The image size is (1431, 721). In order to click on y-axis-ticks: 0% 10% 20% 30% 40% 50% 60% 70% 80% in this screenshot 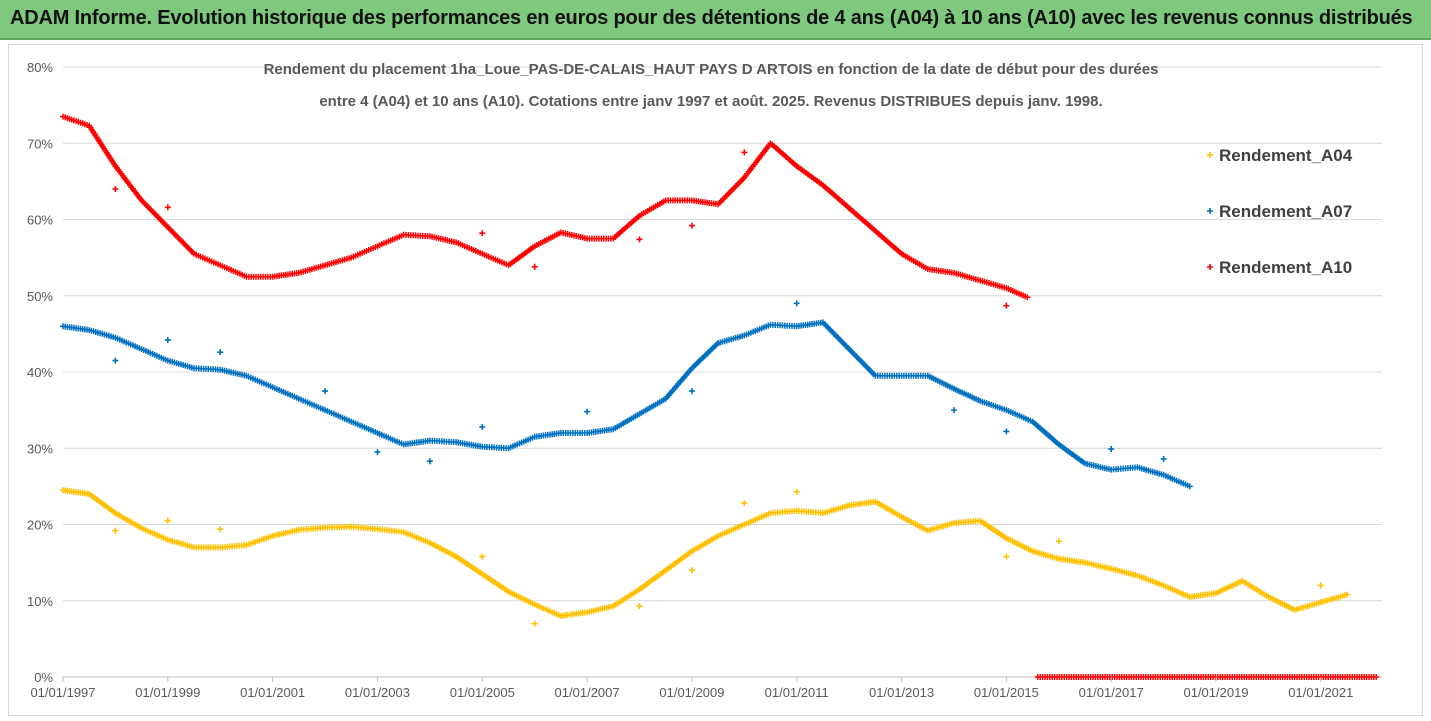, I will do `click(40, 372)`.